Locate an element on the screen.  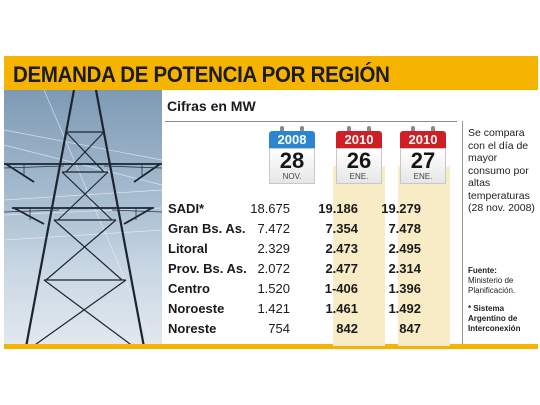
table-row: Gran Bs. As. 7.472 7.354 7.478 is located at coordinates (313, 229).